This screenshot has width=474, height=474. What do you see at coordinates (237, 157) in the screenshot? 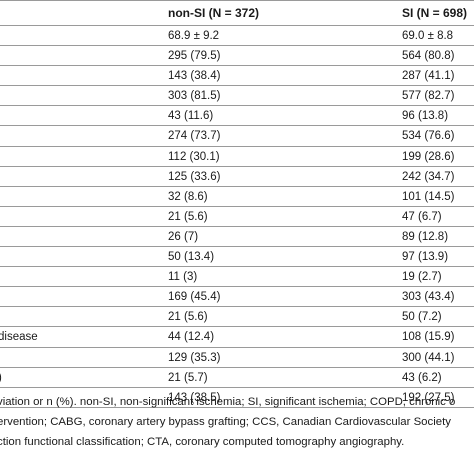
I see `table-row: 112 (30.1) 199 (28.6)` at bounding box center [237, 157].